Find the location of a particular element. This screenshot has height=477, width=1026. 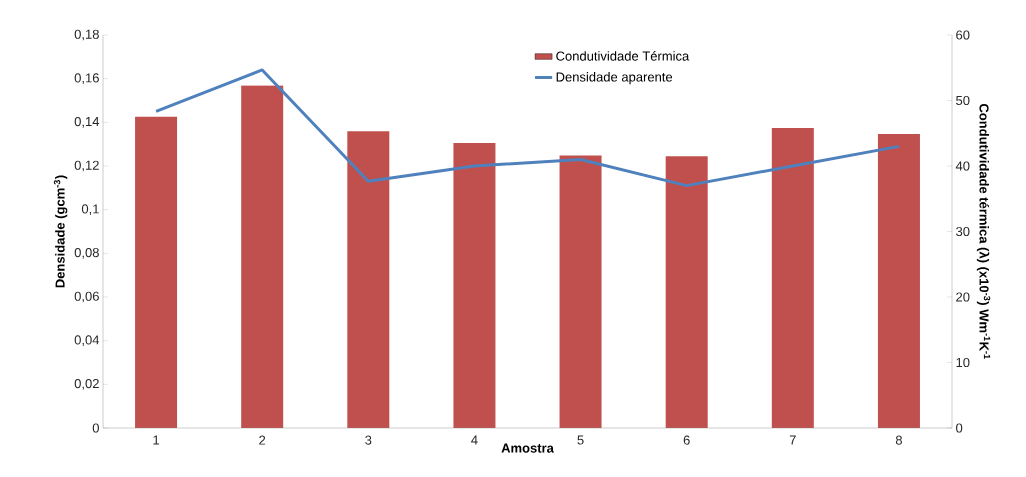

y-axis-title: Densidade (gcm$^{-3}$) is located at coordinates (60, 231).